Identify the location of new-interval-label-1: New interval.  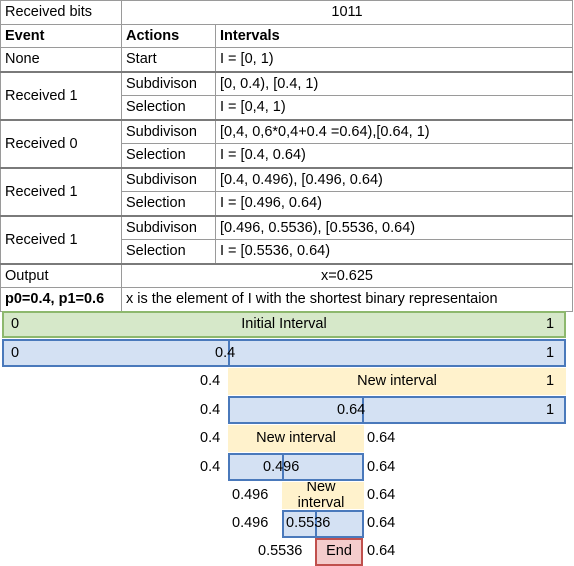
(397, 381).